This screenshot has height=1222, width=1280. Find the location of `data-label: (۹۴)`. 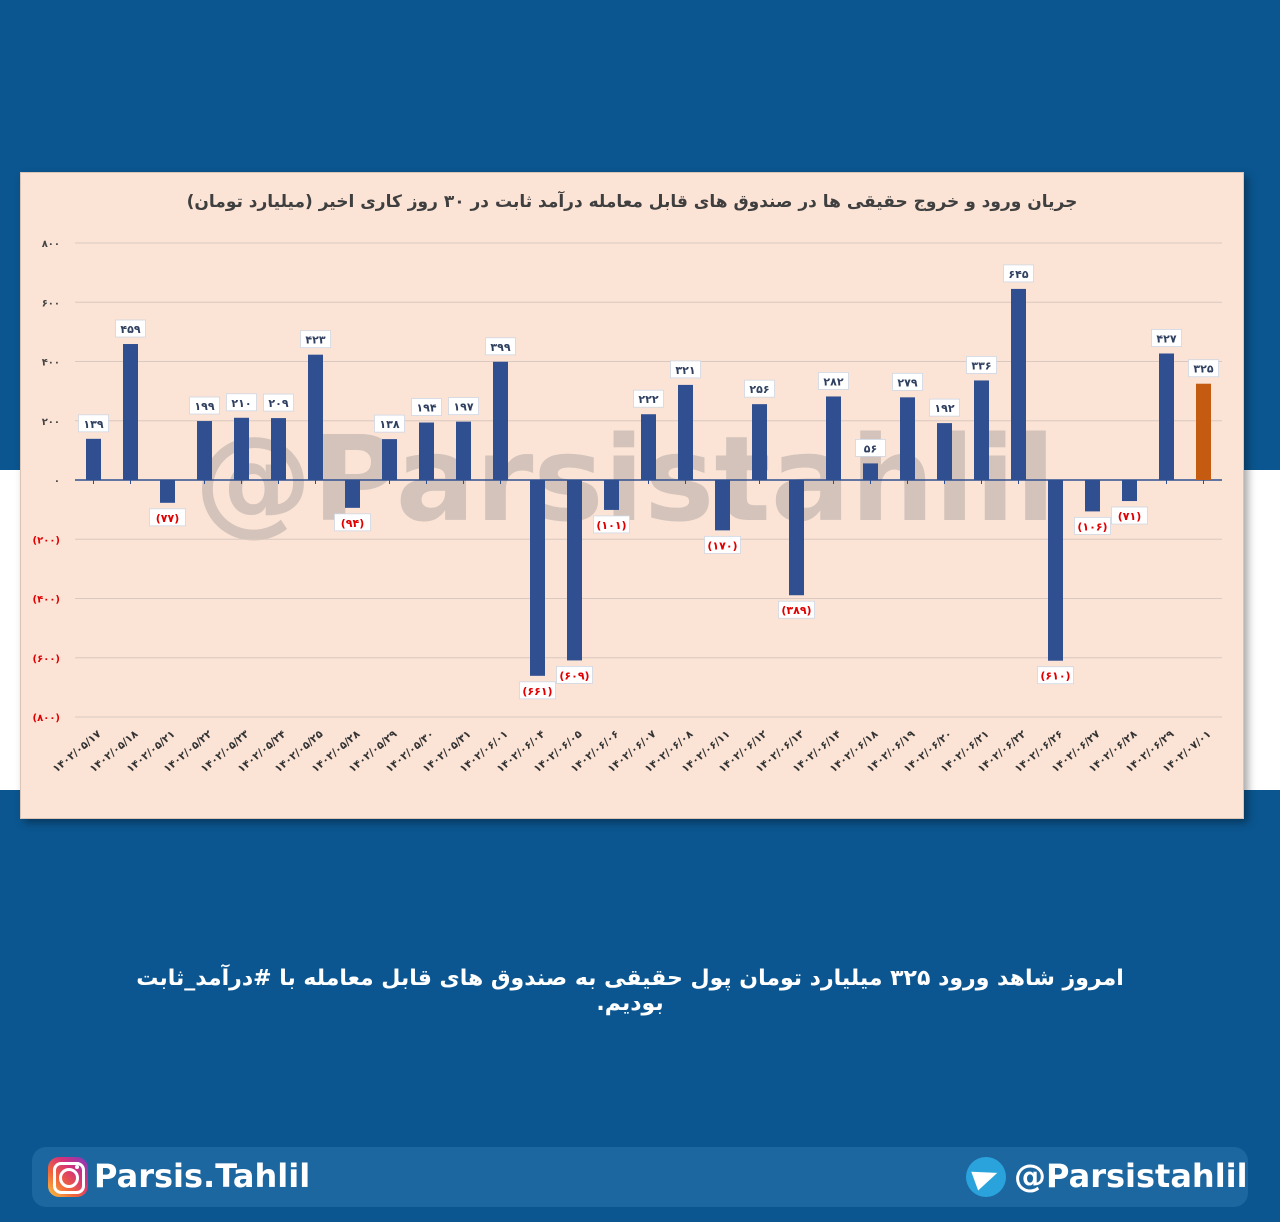

data-label: (۹۴) is located at coordinates (352, 523).